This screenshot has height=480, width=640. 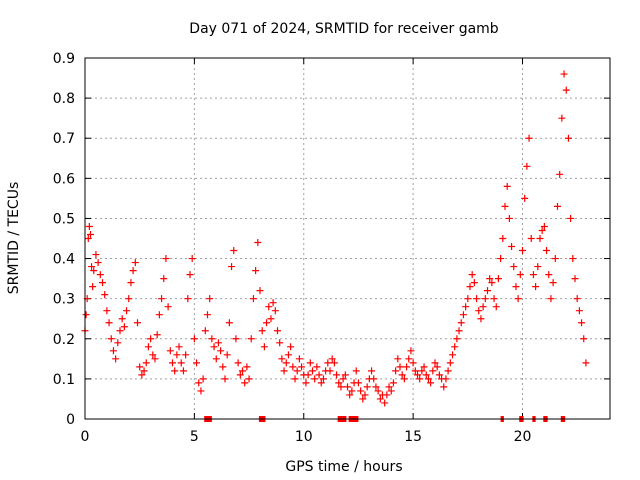 I want to click on y-tick-label: 0.5, so click(x=64, y=219).